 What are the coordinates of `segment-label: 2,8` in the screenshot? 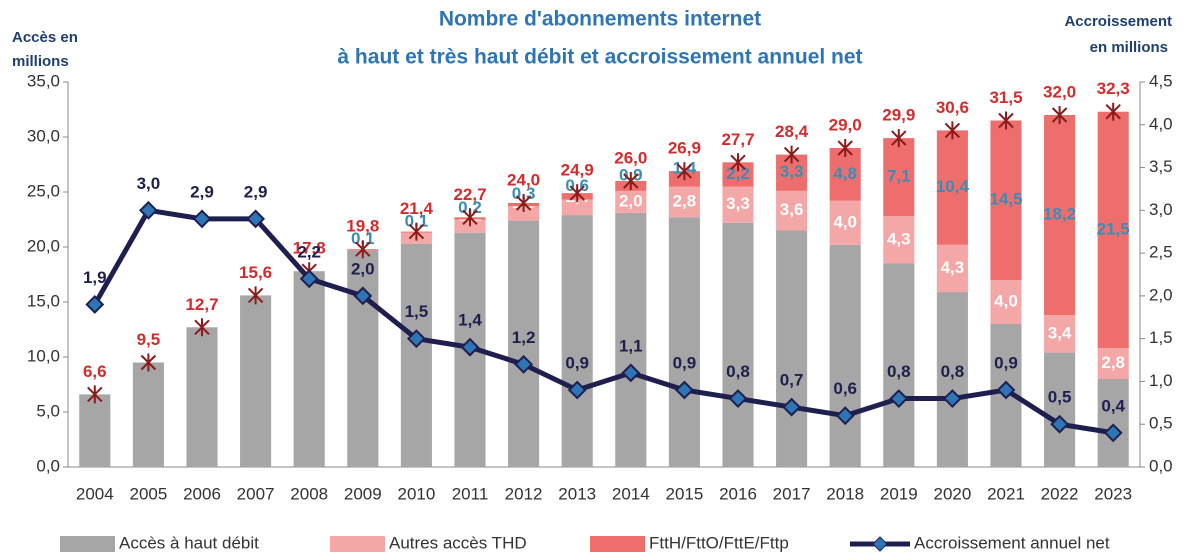 It's located at (1113, 362).